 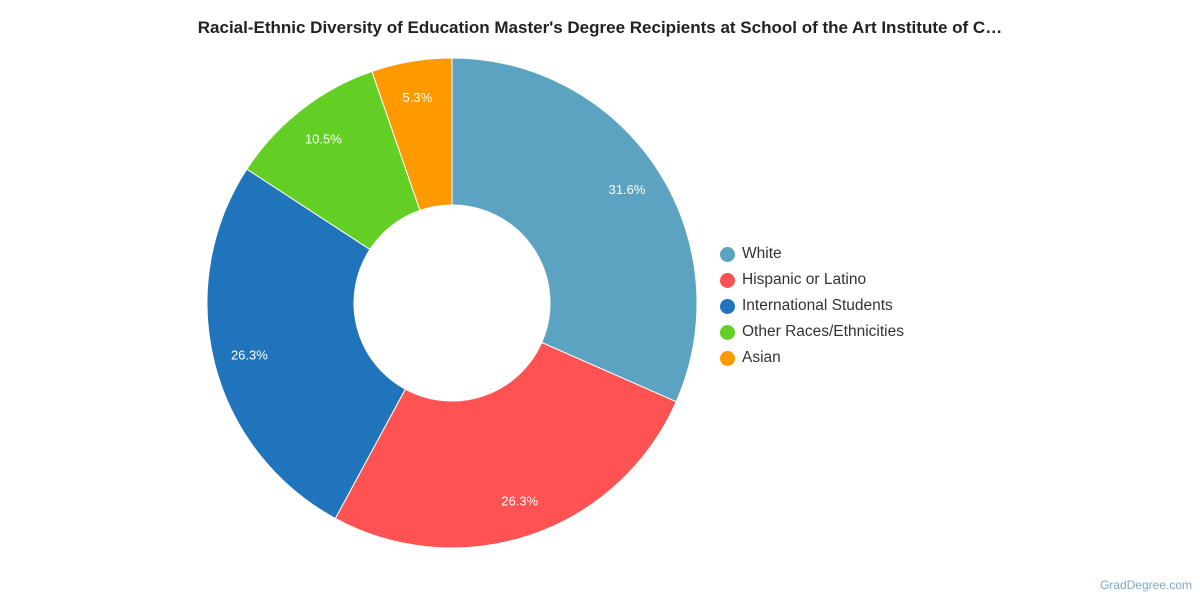 What do you see at coordinates (812, 254) in the screenshot?
I see `legend-item: White` at bounding box center [812, 254].